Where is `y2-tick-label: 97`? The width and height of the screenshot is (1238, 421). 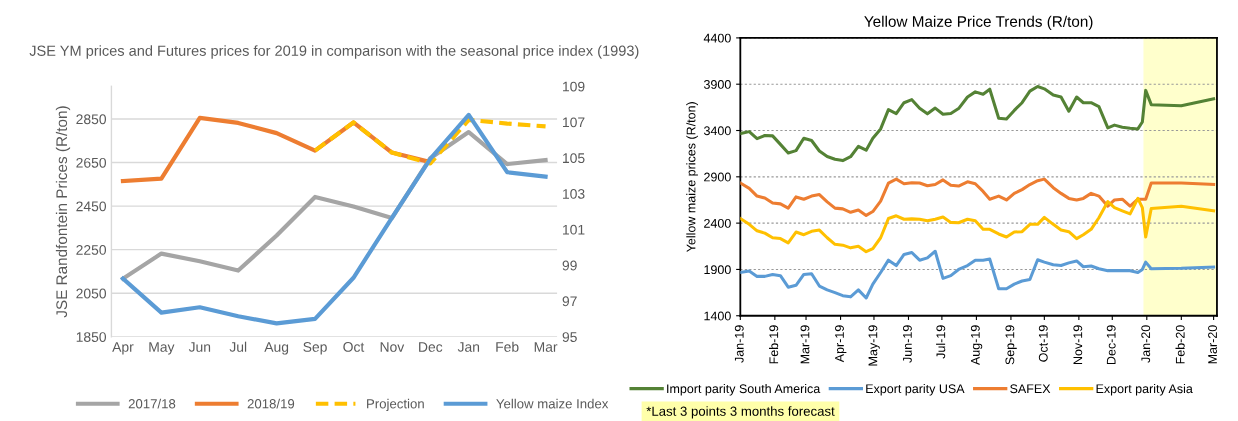
y2-tick-label: 97 is located at coordinates (569, 301).